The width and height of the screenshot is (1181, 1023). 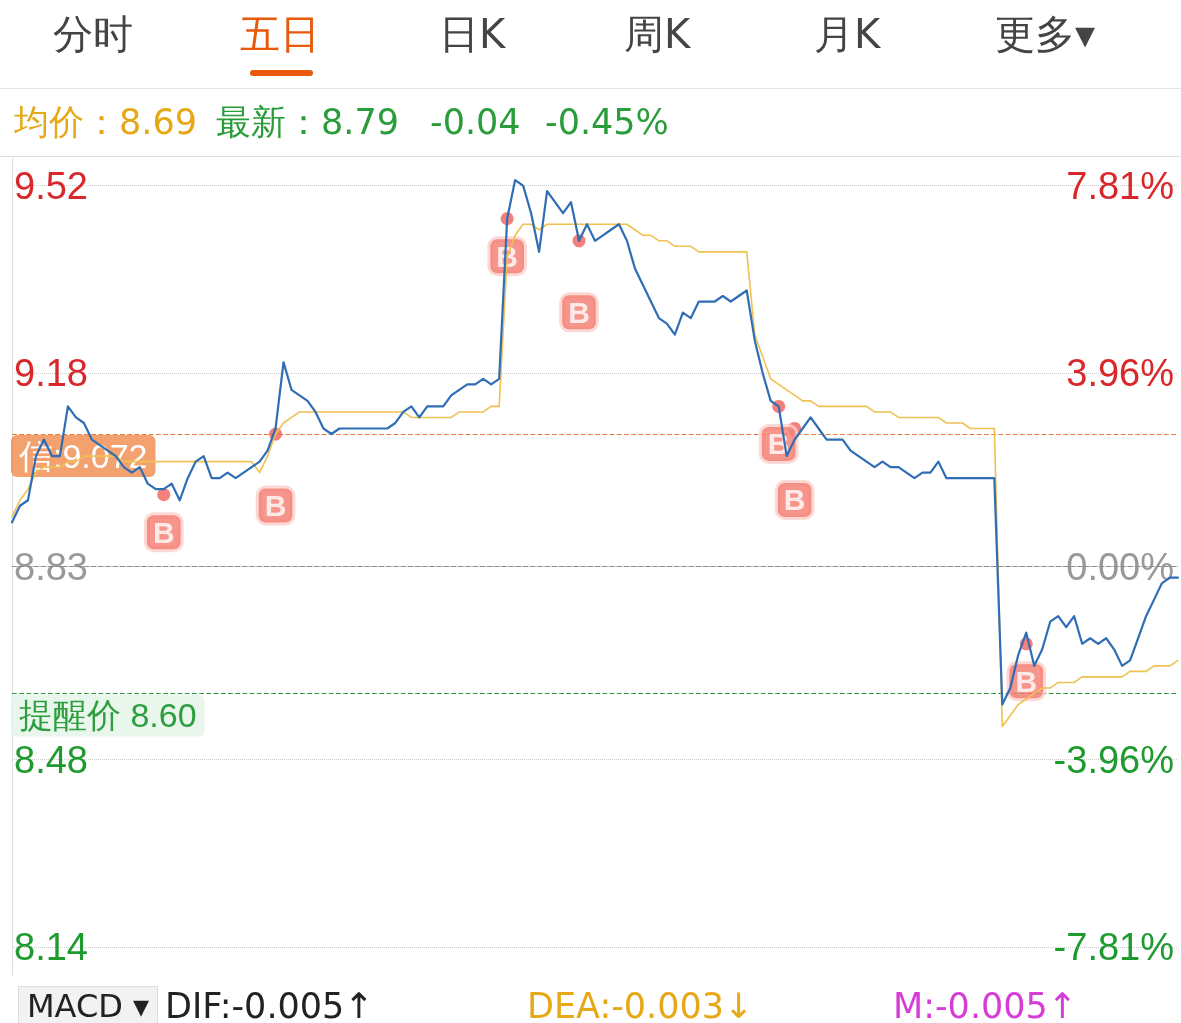 I want to click on text: -0.45%, so click(x=607, y=122).